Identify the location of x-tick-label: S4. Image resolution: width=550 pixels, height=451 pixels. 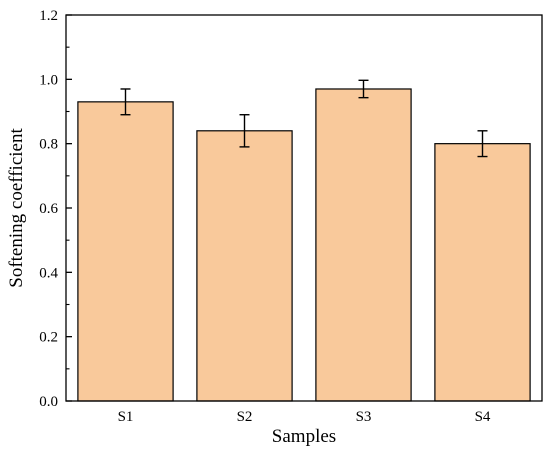
(483, 417).